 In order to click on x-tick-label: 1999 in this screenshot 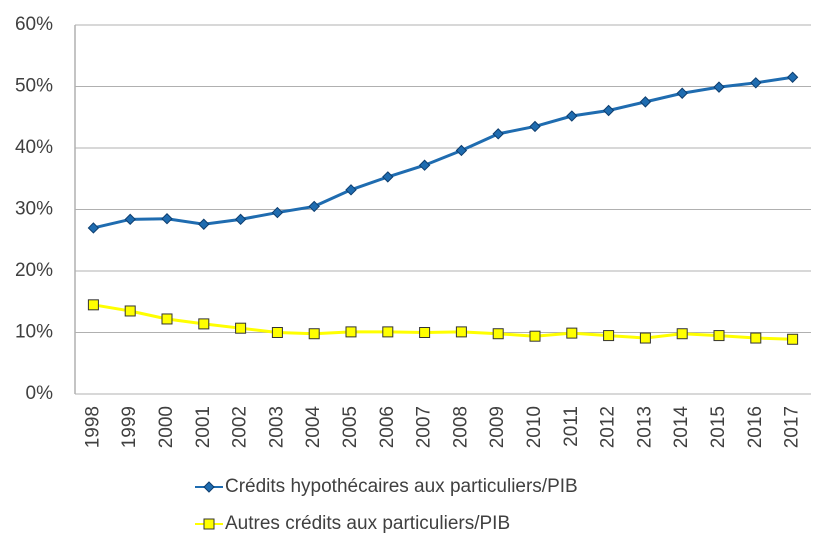, I will do `click(129, 427)`.